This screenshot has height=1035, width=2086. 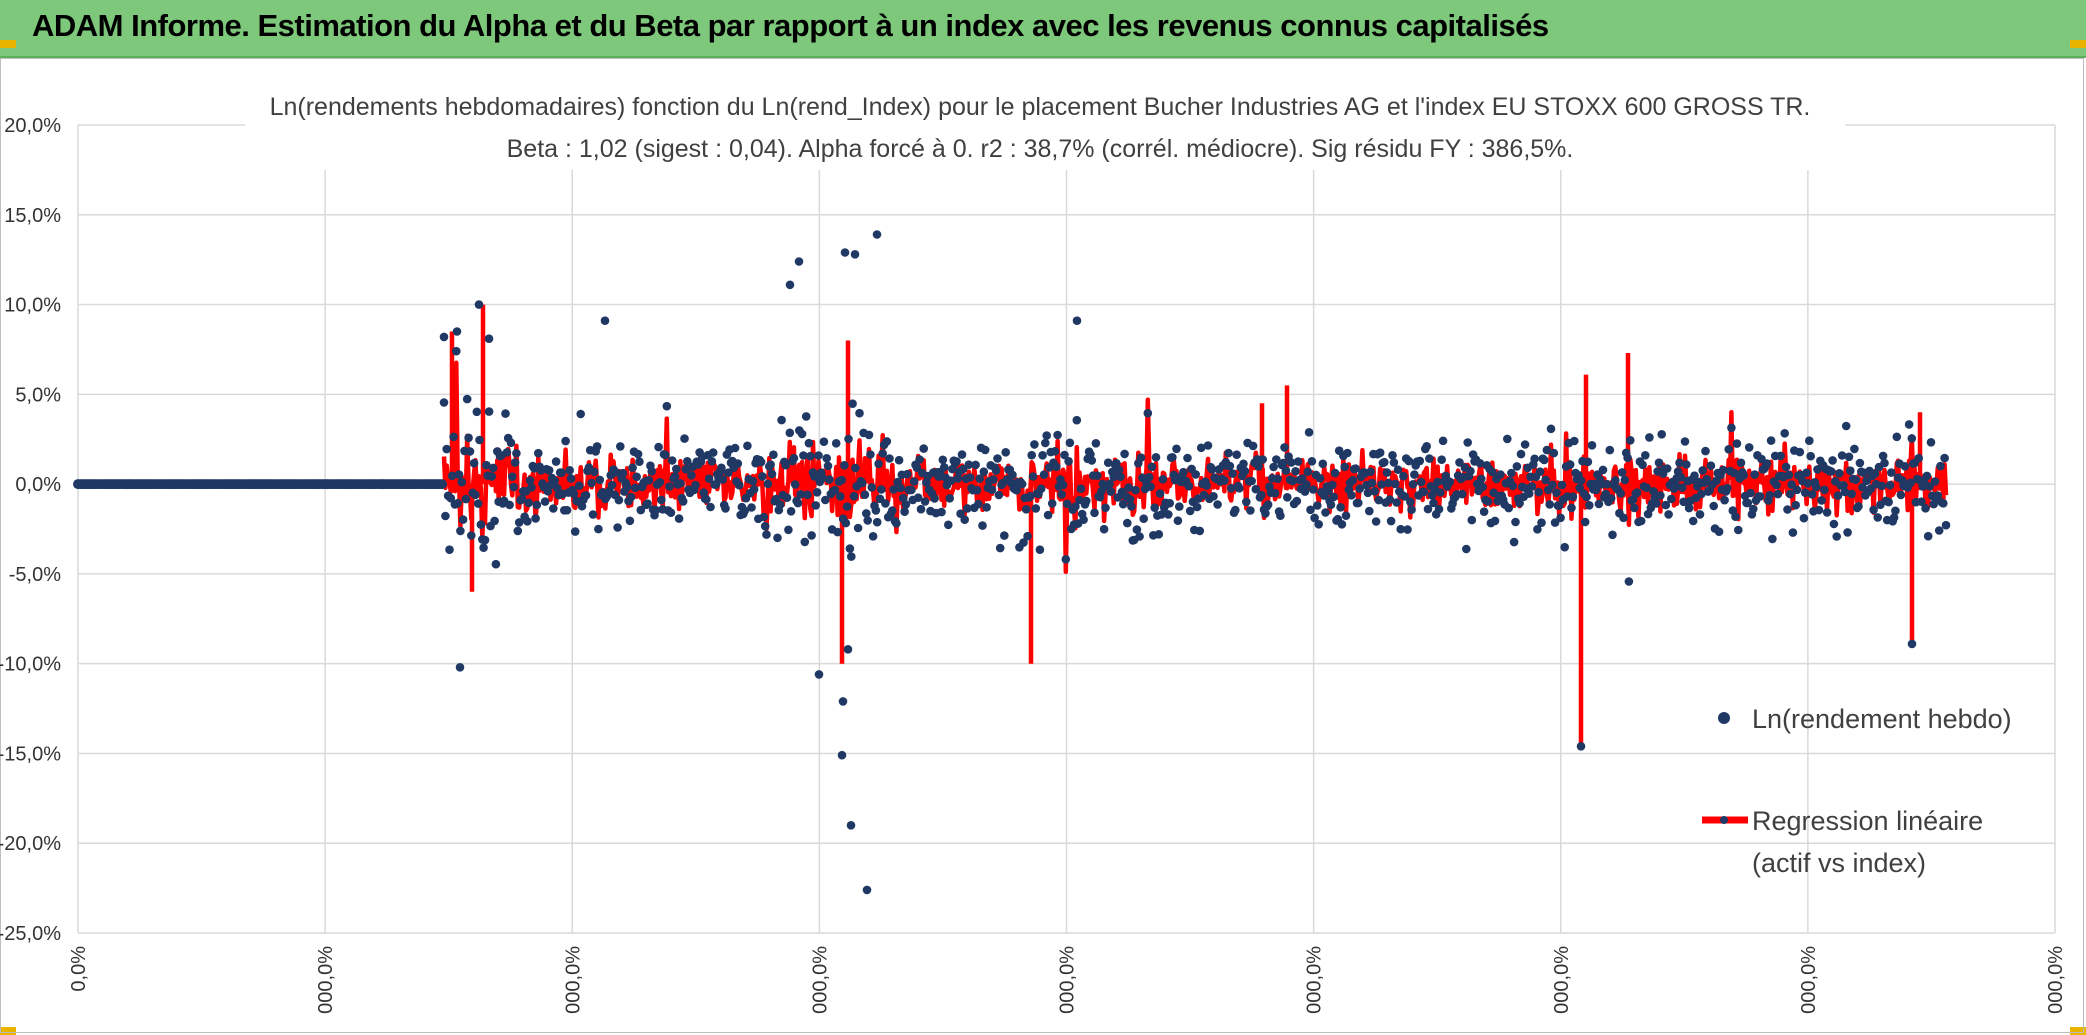 I want to click on y-tick-label: 0,0%, so click(x=38, y=485).